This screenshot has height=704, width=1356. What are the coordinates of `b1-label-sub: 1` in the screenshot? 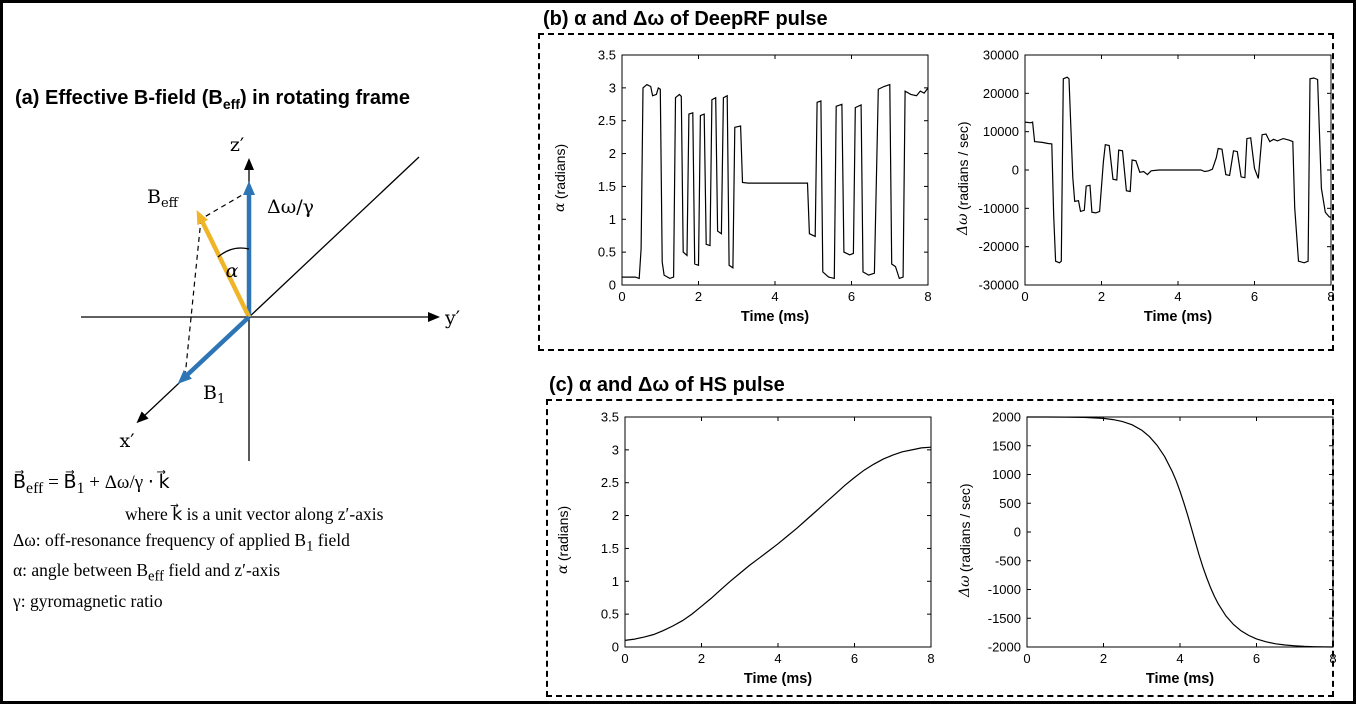 It's located at (221, 399).